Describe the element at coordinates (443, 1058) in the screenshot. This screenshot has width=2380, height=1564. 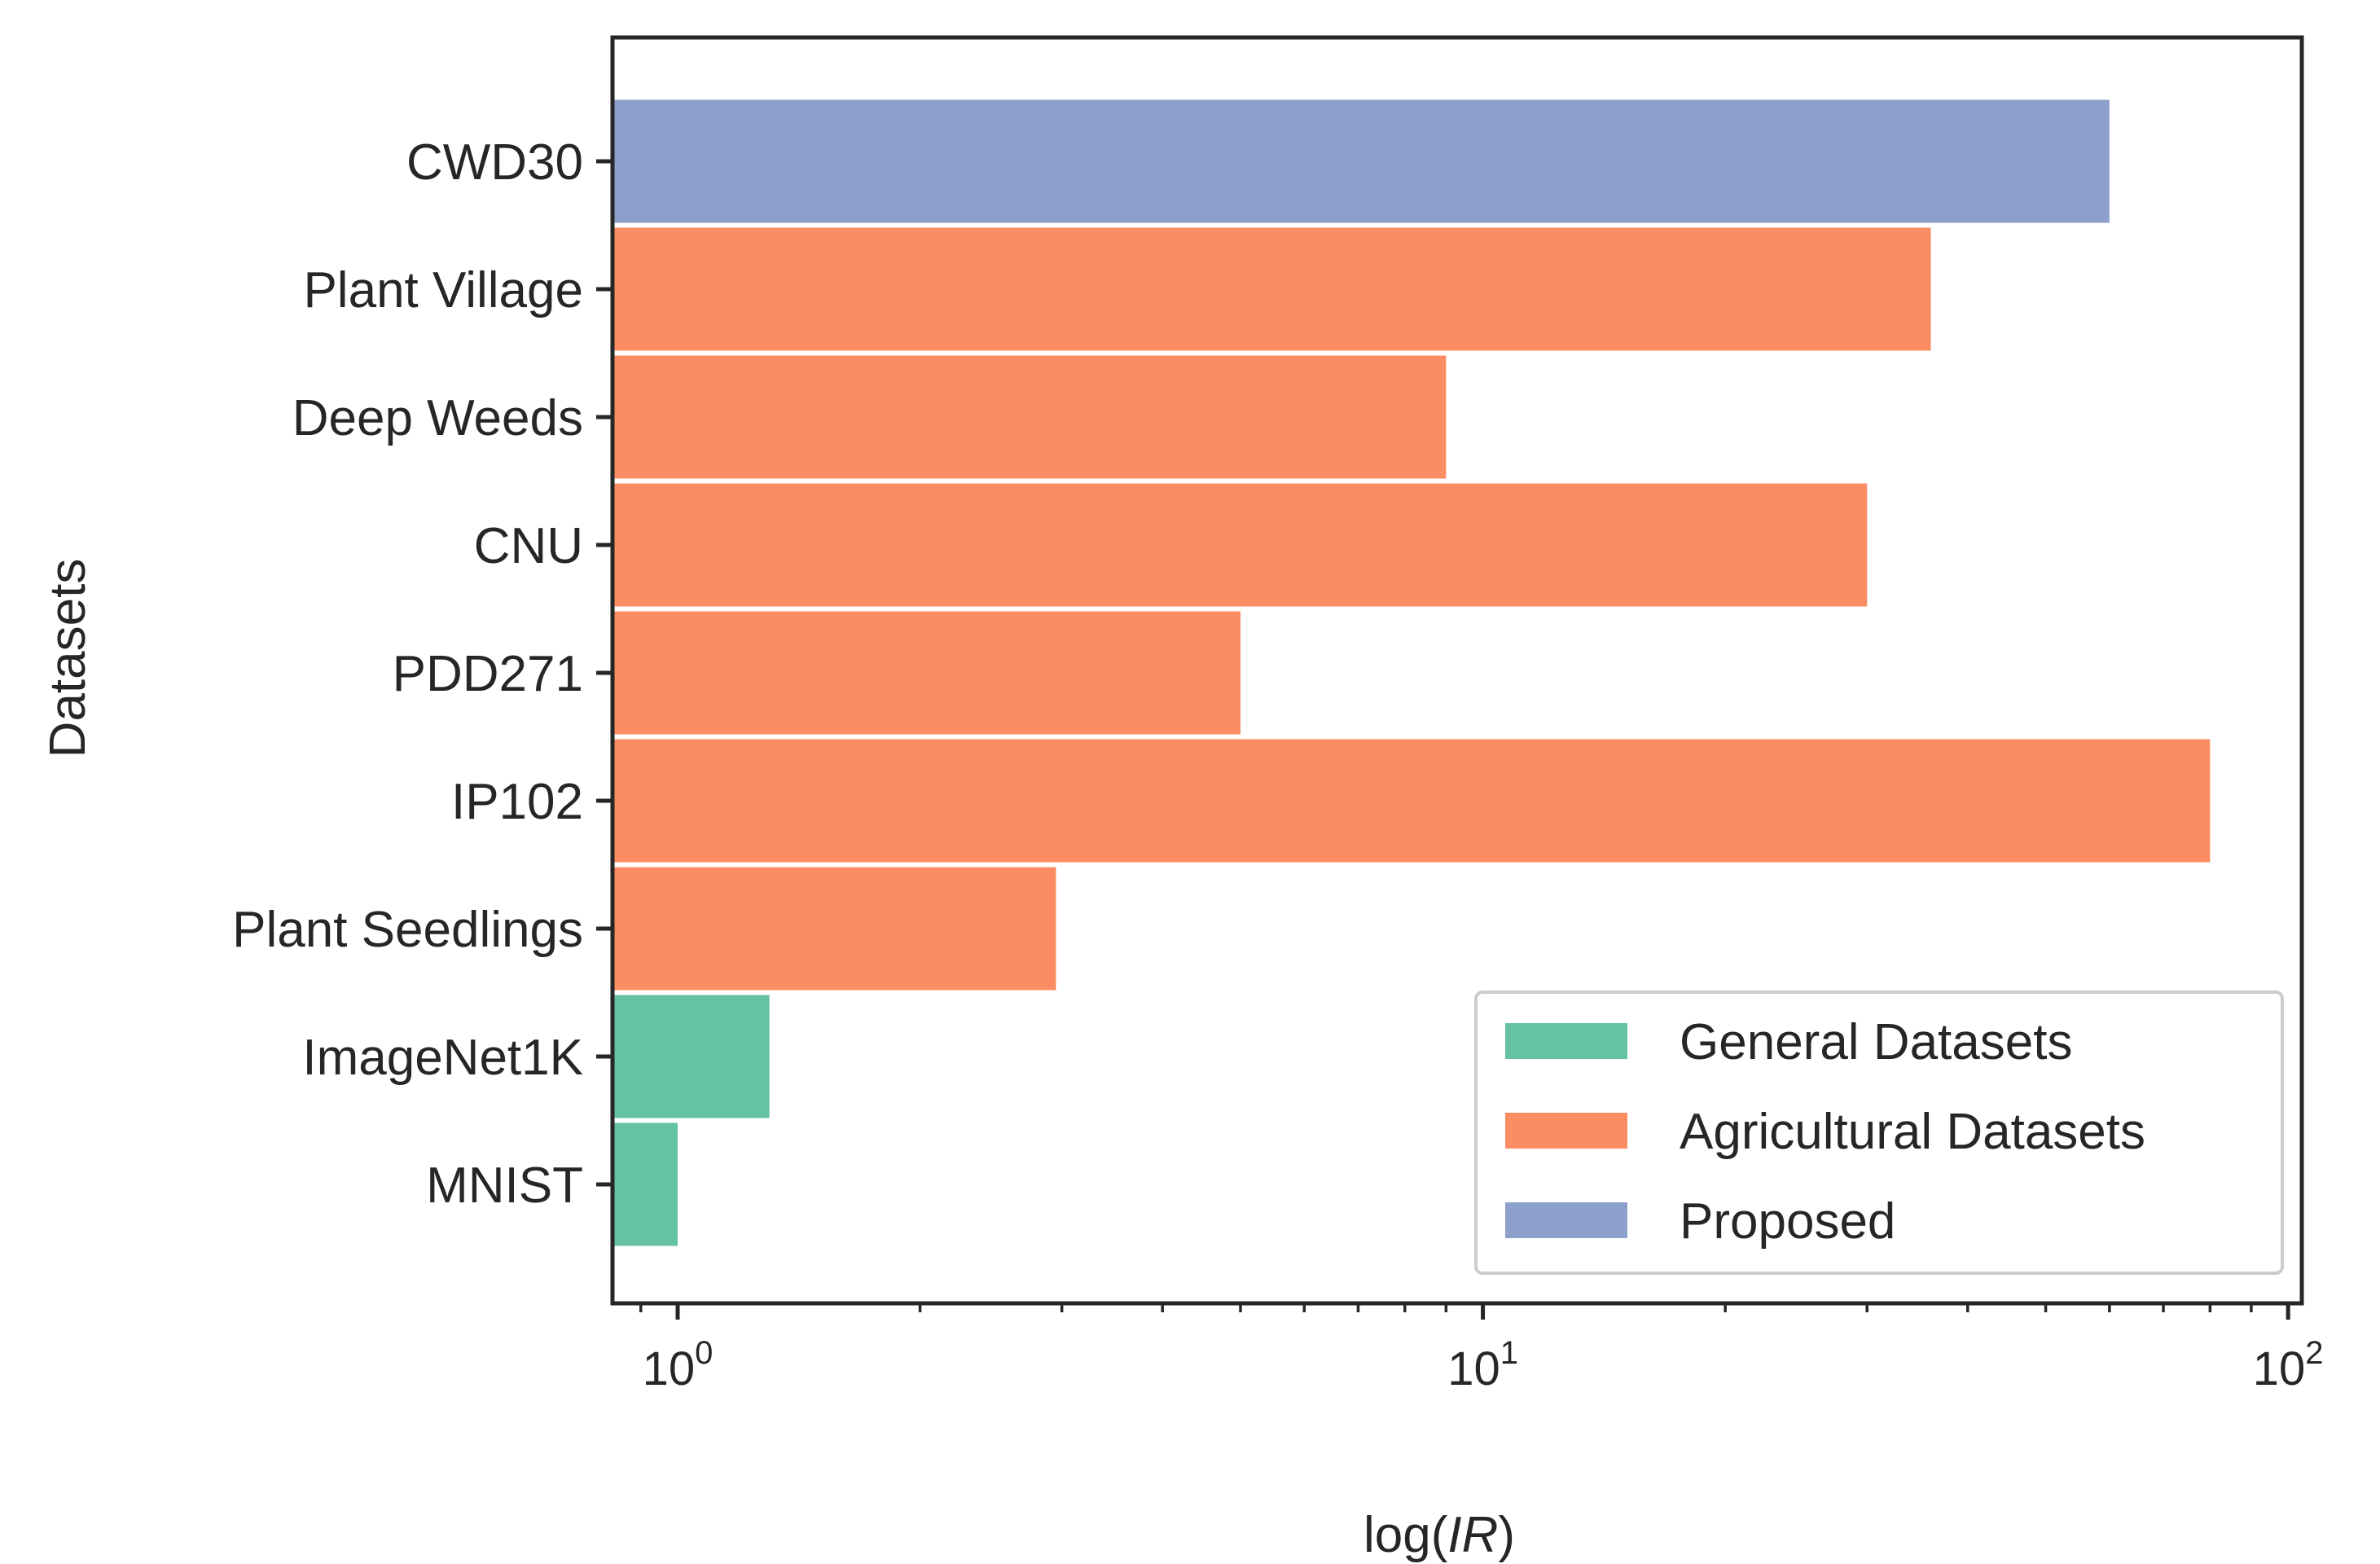
I see `y-tick-label: ImageNet1K` at that location.